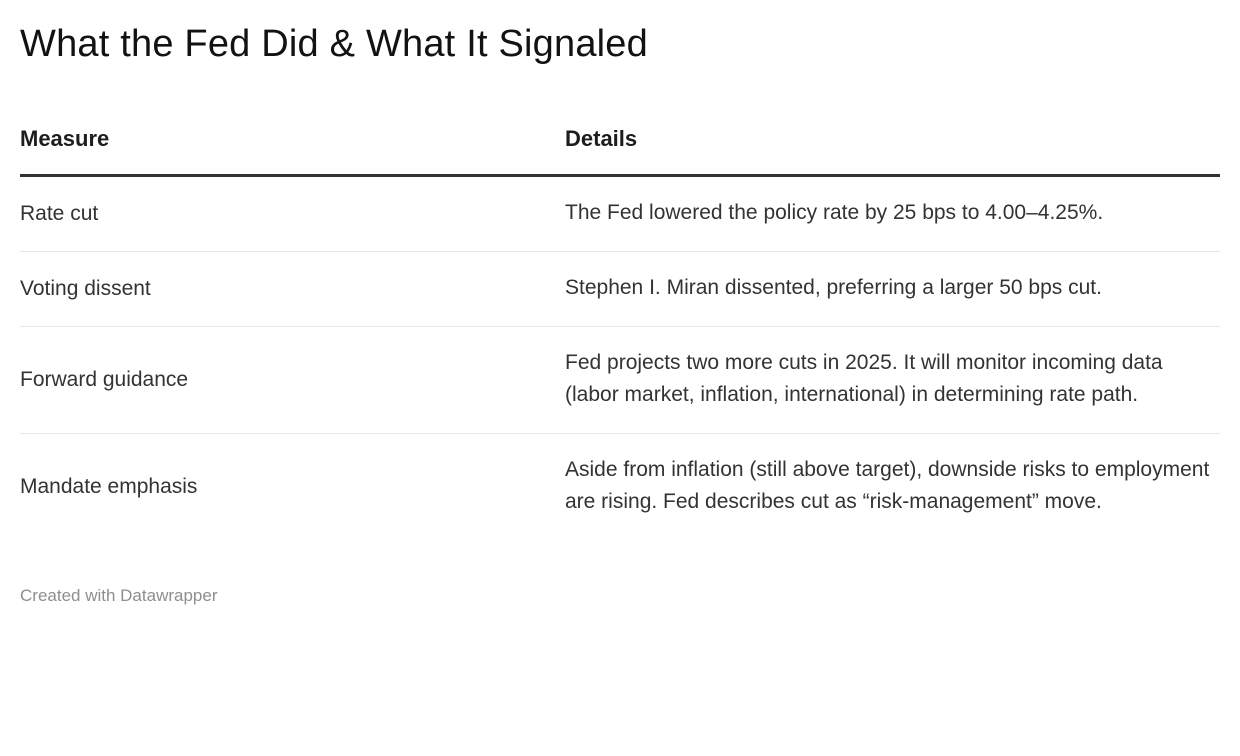 Image resolution: width=1240 pixels, height=756 pixels. What do you see at coordinates (334, 44) in the screenshot?
I see `chart-title: What the Fed Did & What It Signaled` at bounding box center [334, 44].